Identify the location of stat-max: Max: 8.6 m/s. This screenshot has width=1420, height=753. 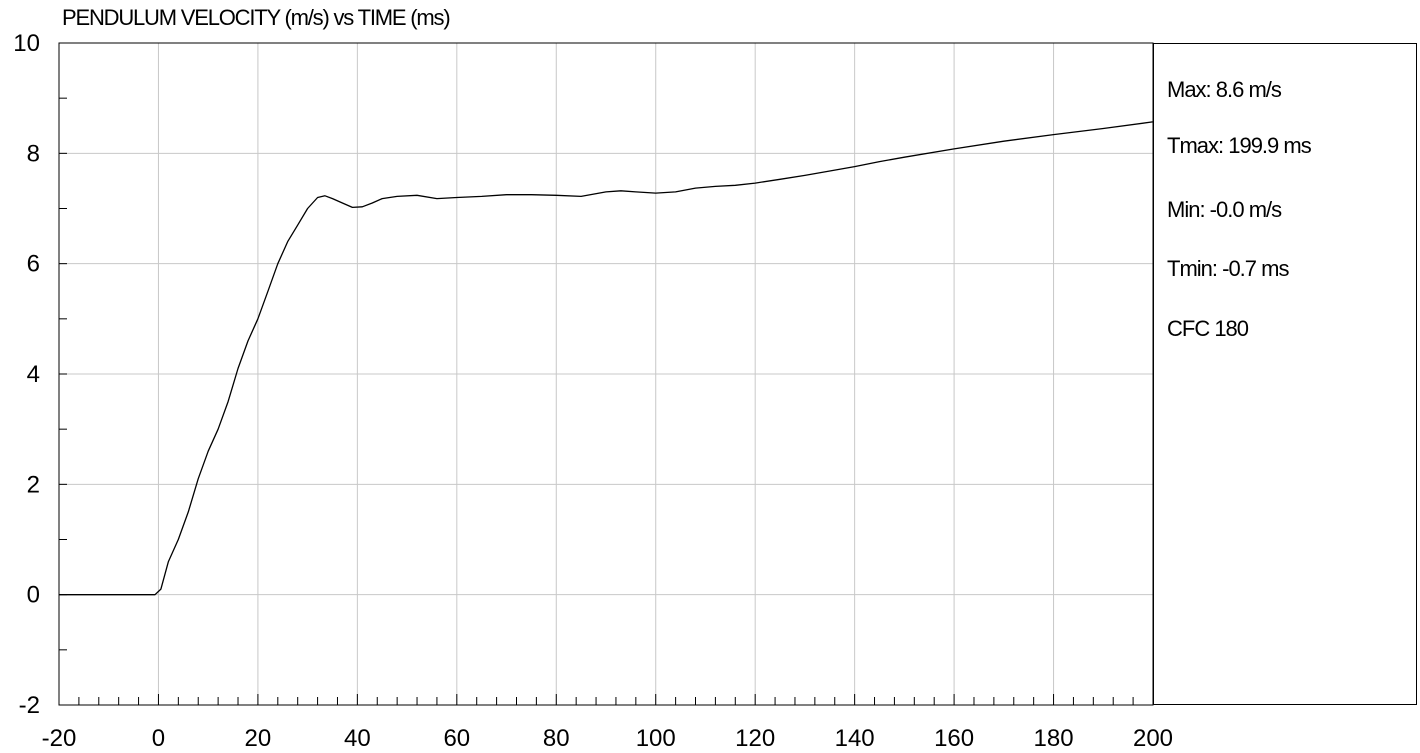
(1224, 89).